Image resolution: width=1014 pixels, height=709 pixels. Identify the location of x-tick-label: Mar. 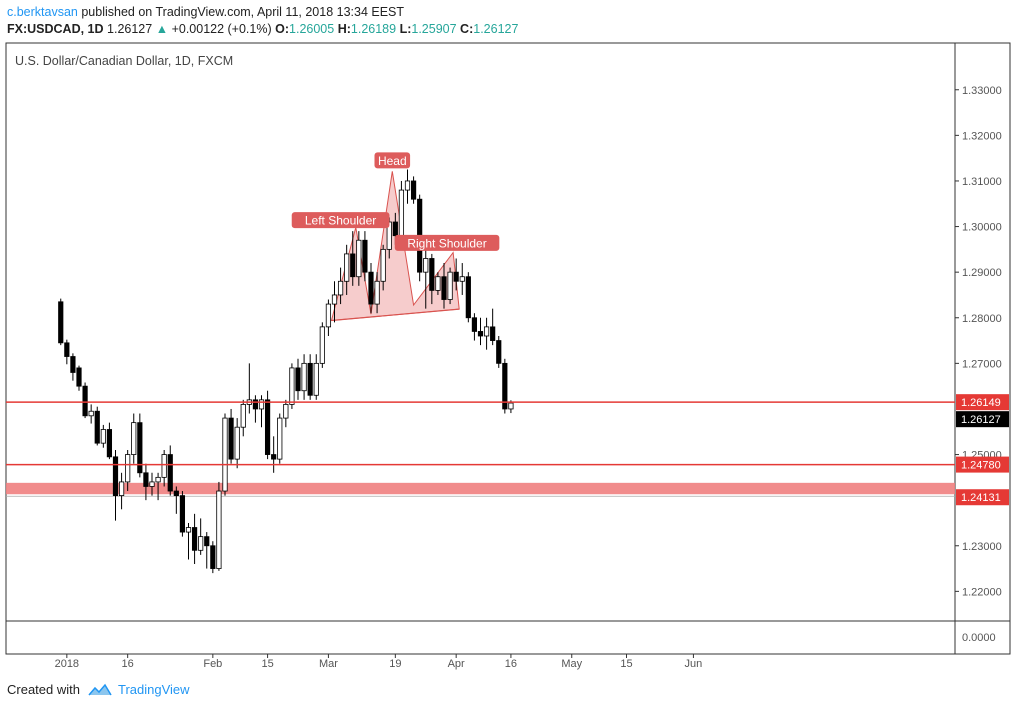
(328, 664).